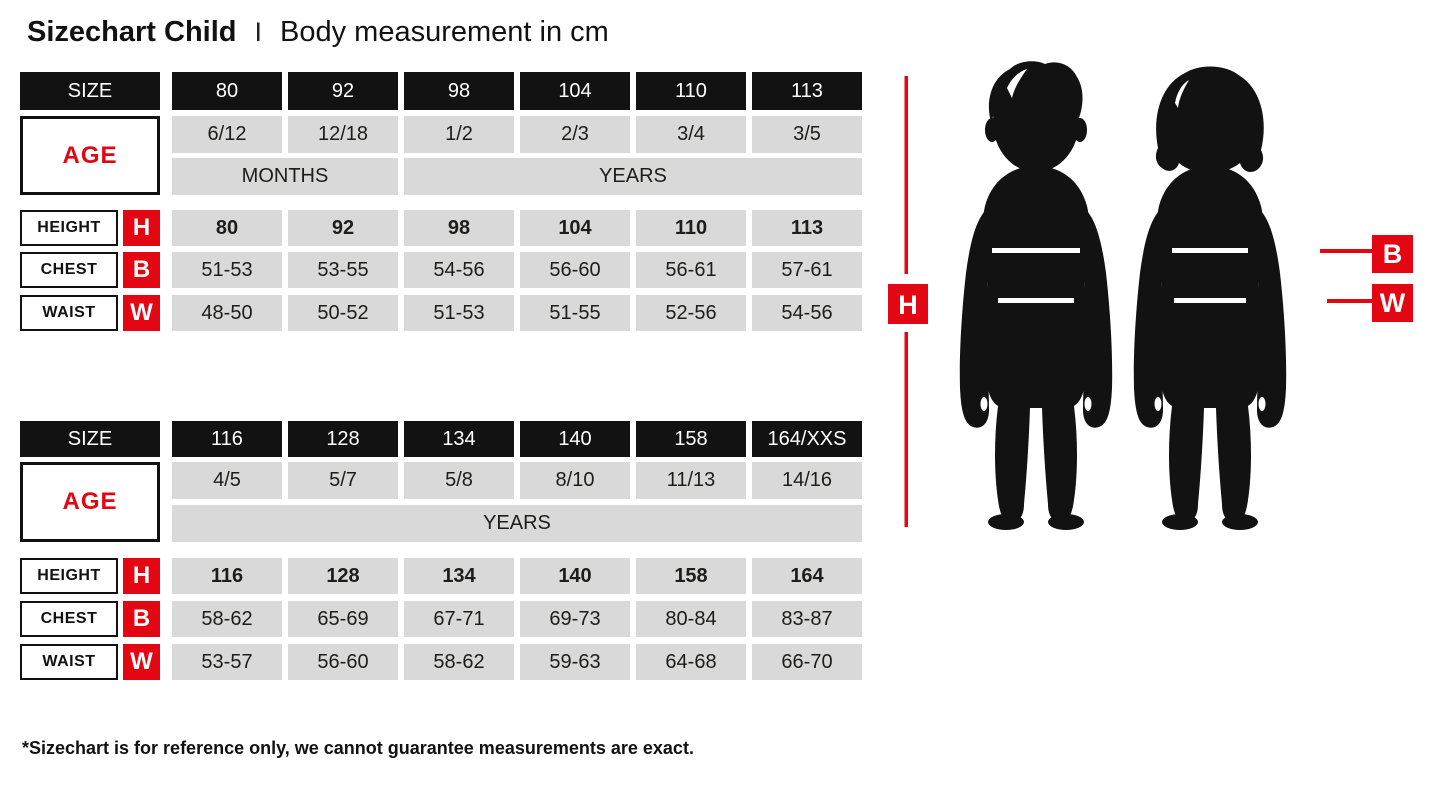 This screenshot has width=1441, height=795. Describe the element at coordinates (1088, 404) in the screenshot. I see `boy-thumb-gap-right` at that location.